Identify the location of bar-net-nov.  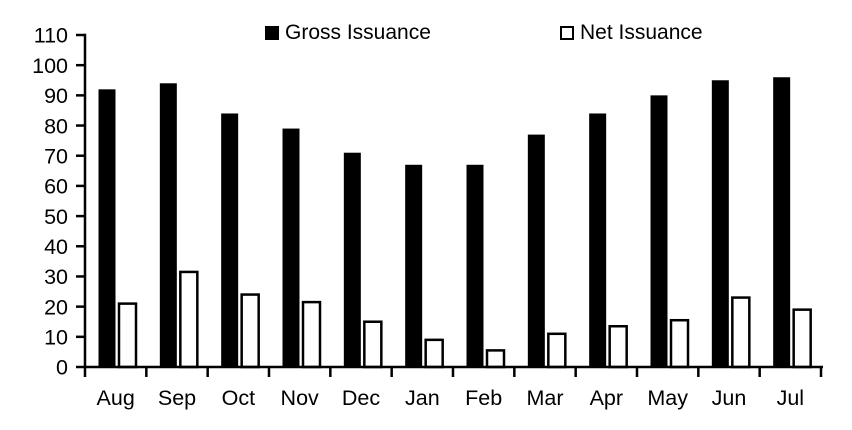
(311, 334).